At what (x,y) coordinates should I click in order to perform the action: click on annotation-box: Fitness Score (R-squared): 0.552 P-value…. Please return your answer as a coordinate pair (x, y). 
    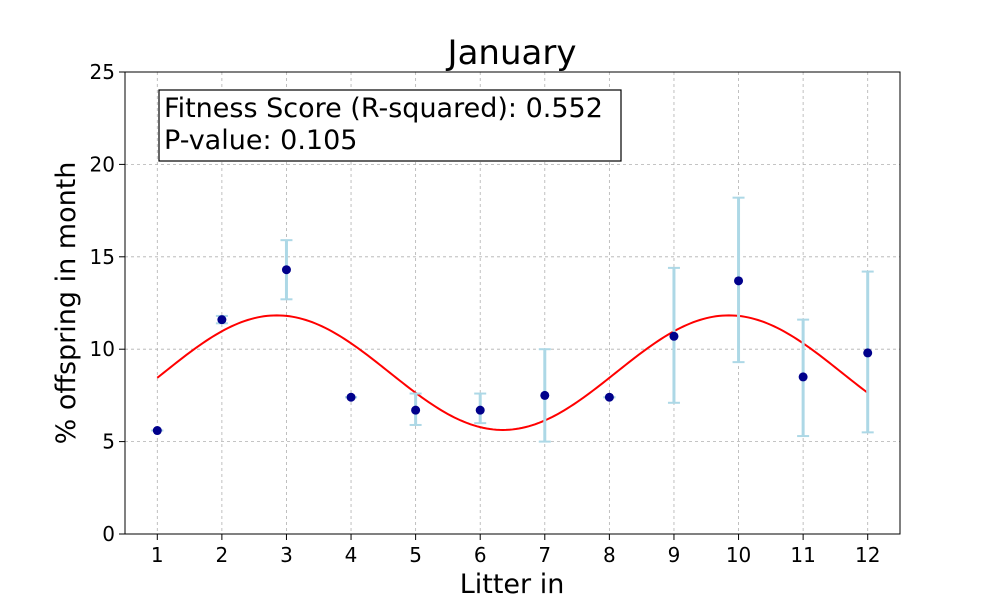
    Looking at the image, I should click on (390, 125).